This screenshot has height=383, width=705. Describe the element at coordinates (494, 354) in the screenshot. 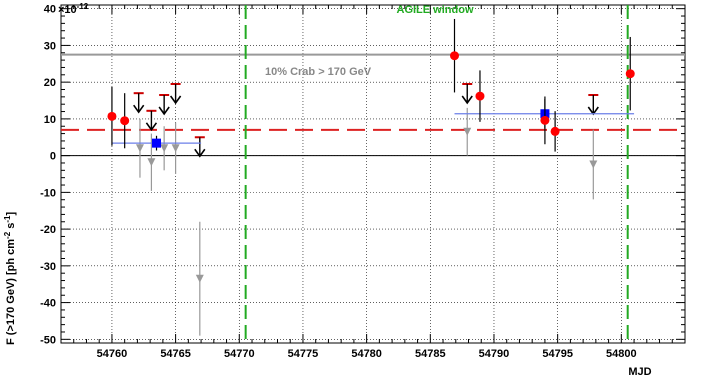

I see `x-tick-label: 54790` at that location.